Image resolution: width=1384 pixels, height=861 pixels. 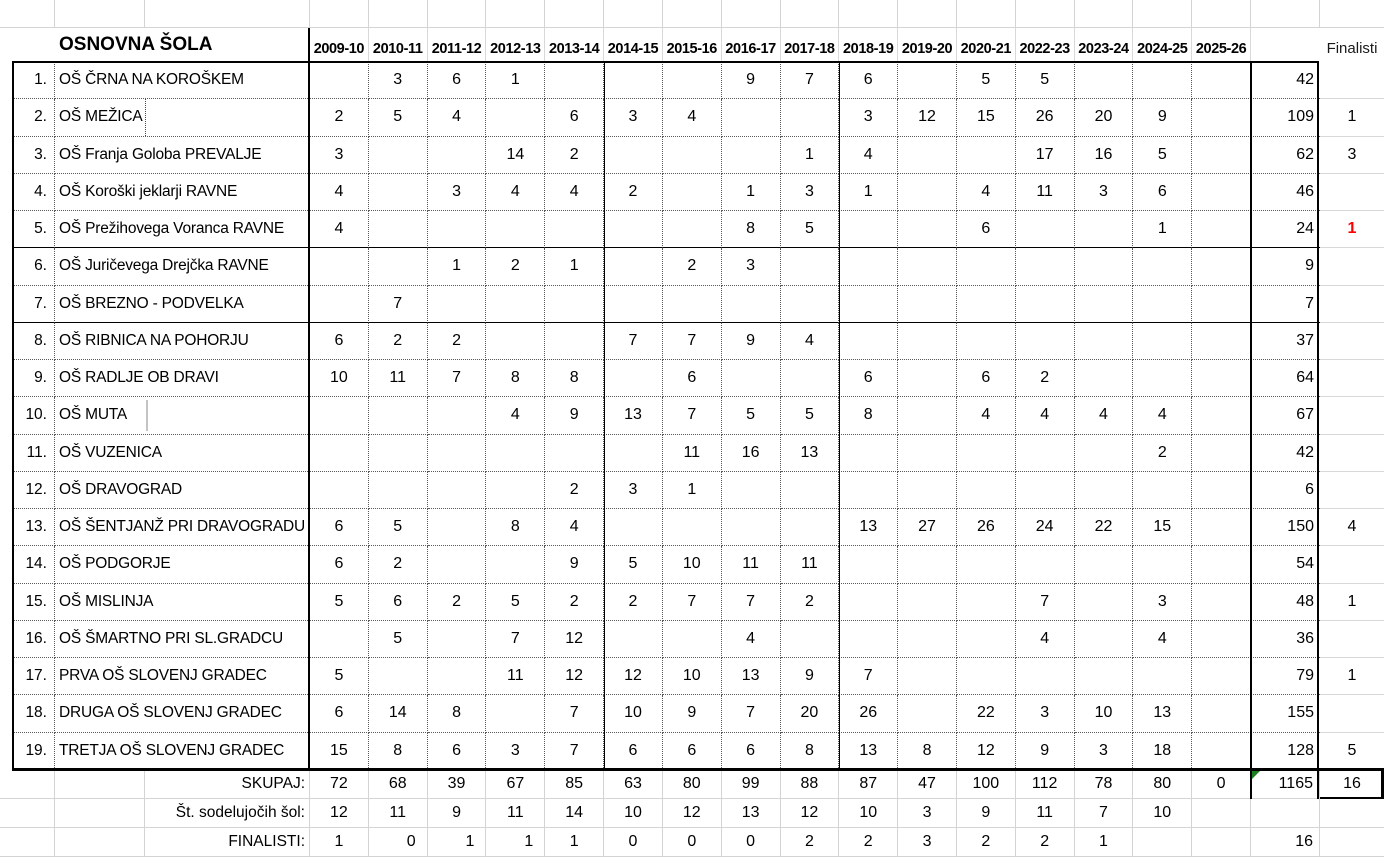 I want to click on row-rank: 17., so click(x=33, y=677).